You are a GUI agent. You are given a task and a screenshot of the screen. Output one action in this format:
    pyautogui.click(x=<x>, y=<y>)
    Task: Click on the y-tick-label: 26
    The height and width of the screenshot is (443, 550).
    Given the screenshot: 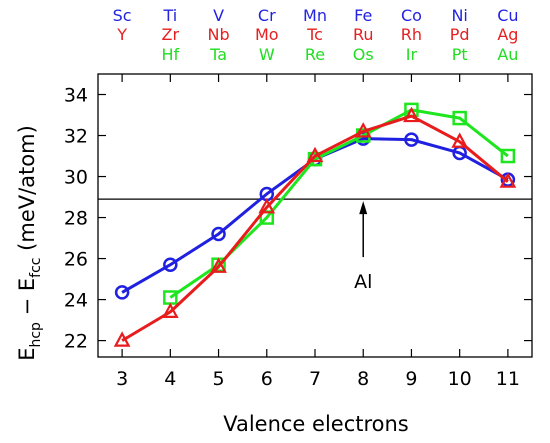 What is the action you would take?
    pyautogui.click(x=76, y=260)
    